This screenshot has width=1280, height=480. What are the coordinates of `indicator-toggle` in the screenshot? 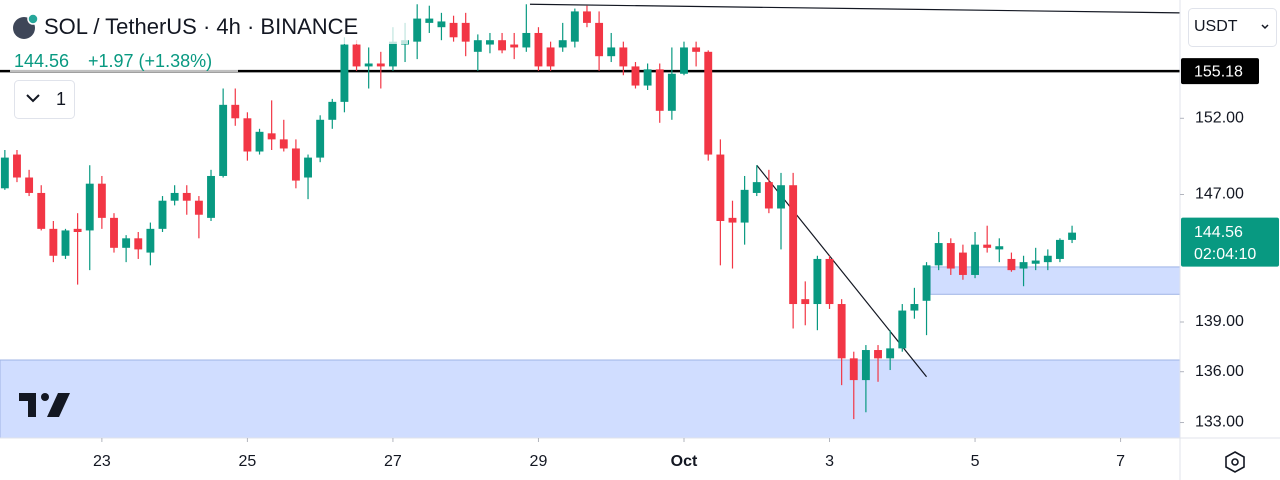 It's located at (44, 99).